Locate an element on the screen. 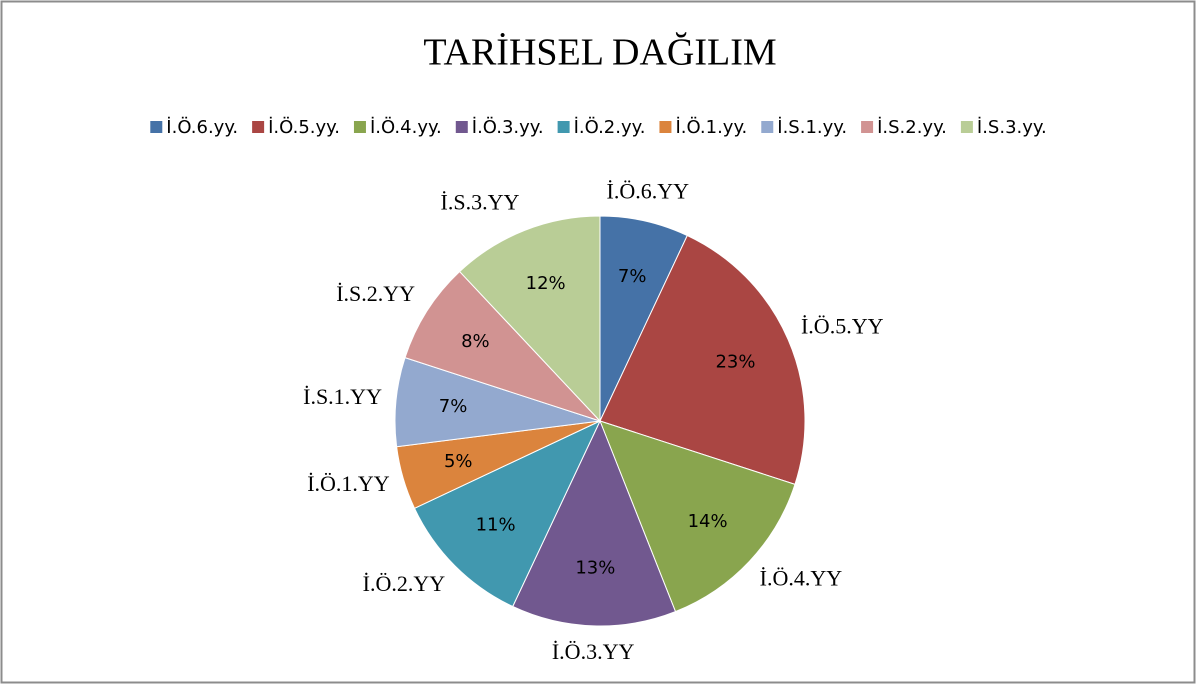 The width and height of the screenshot is (1197, 684). value-label: 23% is located at coordinates (735, 361).